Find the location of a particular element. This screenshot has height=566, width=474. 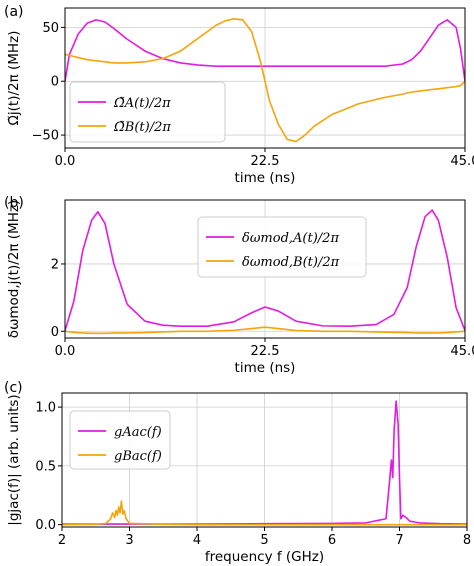

y-tick-label: 0.0 is located at coordinates (45, 525).